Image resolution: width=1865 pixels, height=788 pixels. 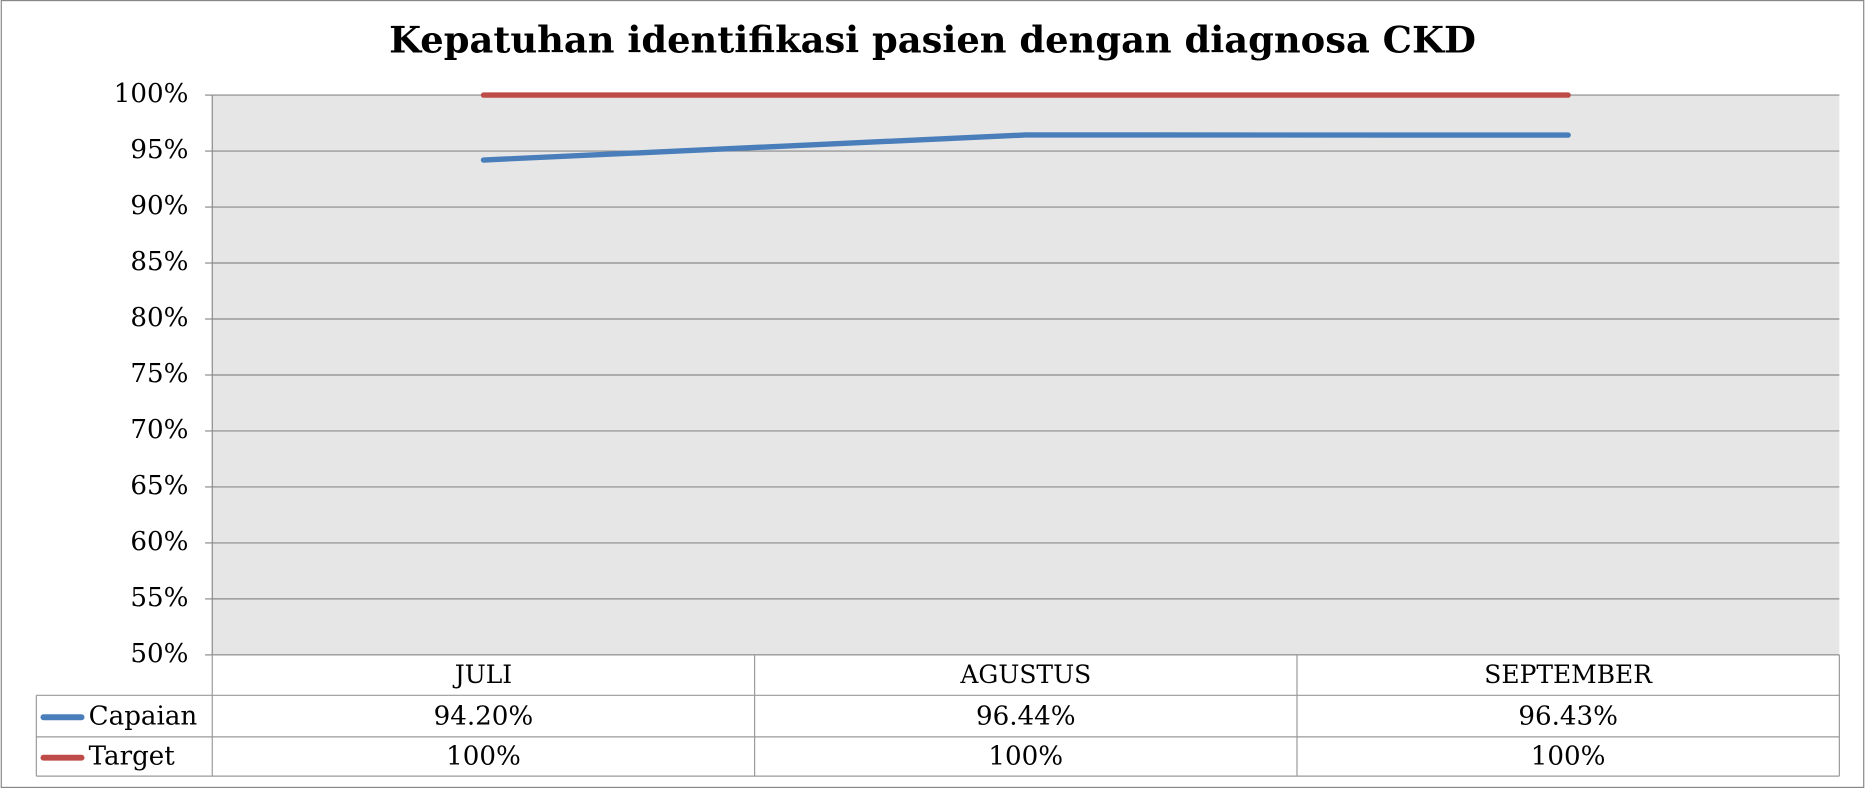 What do you see at coordinates (159, 206) in the screenshot?
I see `y-tick-label: 90%` at bounding box center [159, 206].